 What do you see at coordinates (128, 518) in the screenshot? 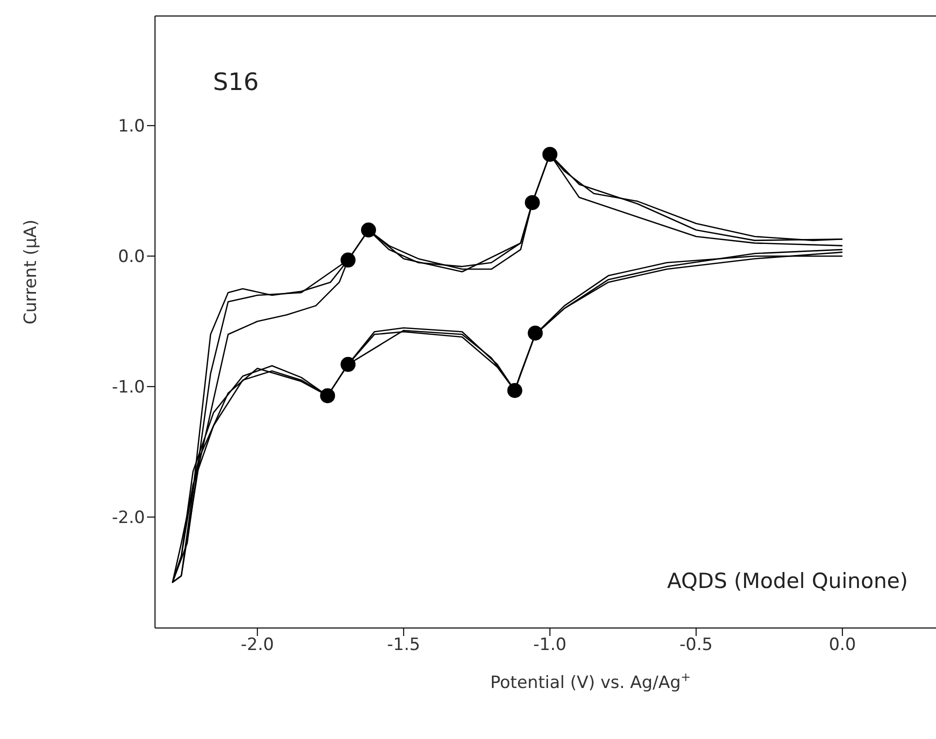
I see `y-tick-label: -2.0` at bounding box center [128, 518].